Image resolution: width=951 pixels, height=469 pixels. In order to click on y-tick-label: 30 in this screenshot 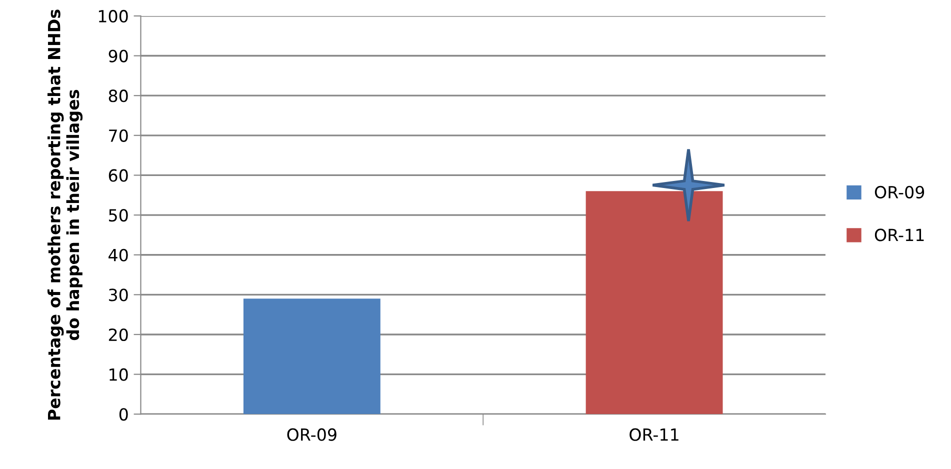, I will do `click(118, 295)`.